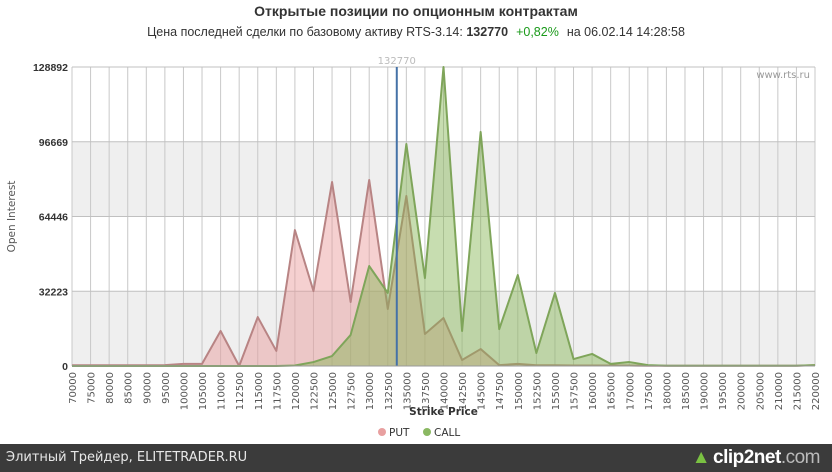  What do you see at coordinates (463, 391) in the screenshot?
I see `x-tick-label: 142500` at bounding box center [463, 391].